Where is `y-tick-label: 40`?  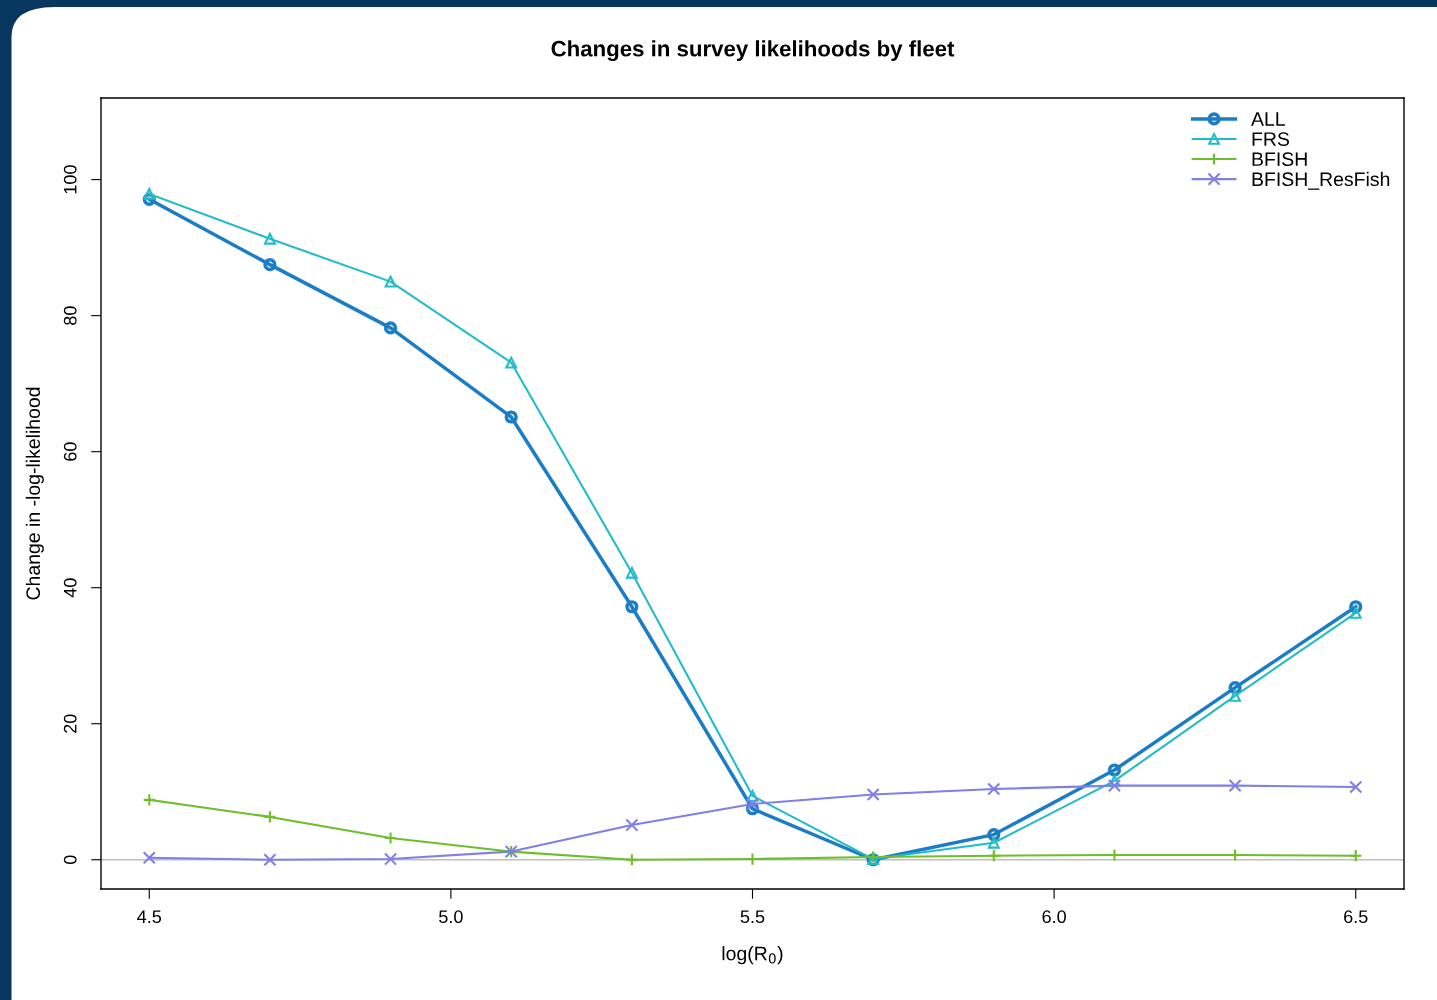 y-tick-label: 40 is located at coordinates (70, 588).